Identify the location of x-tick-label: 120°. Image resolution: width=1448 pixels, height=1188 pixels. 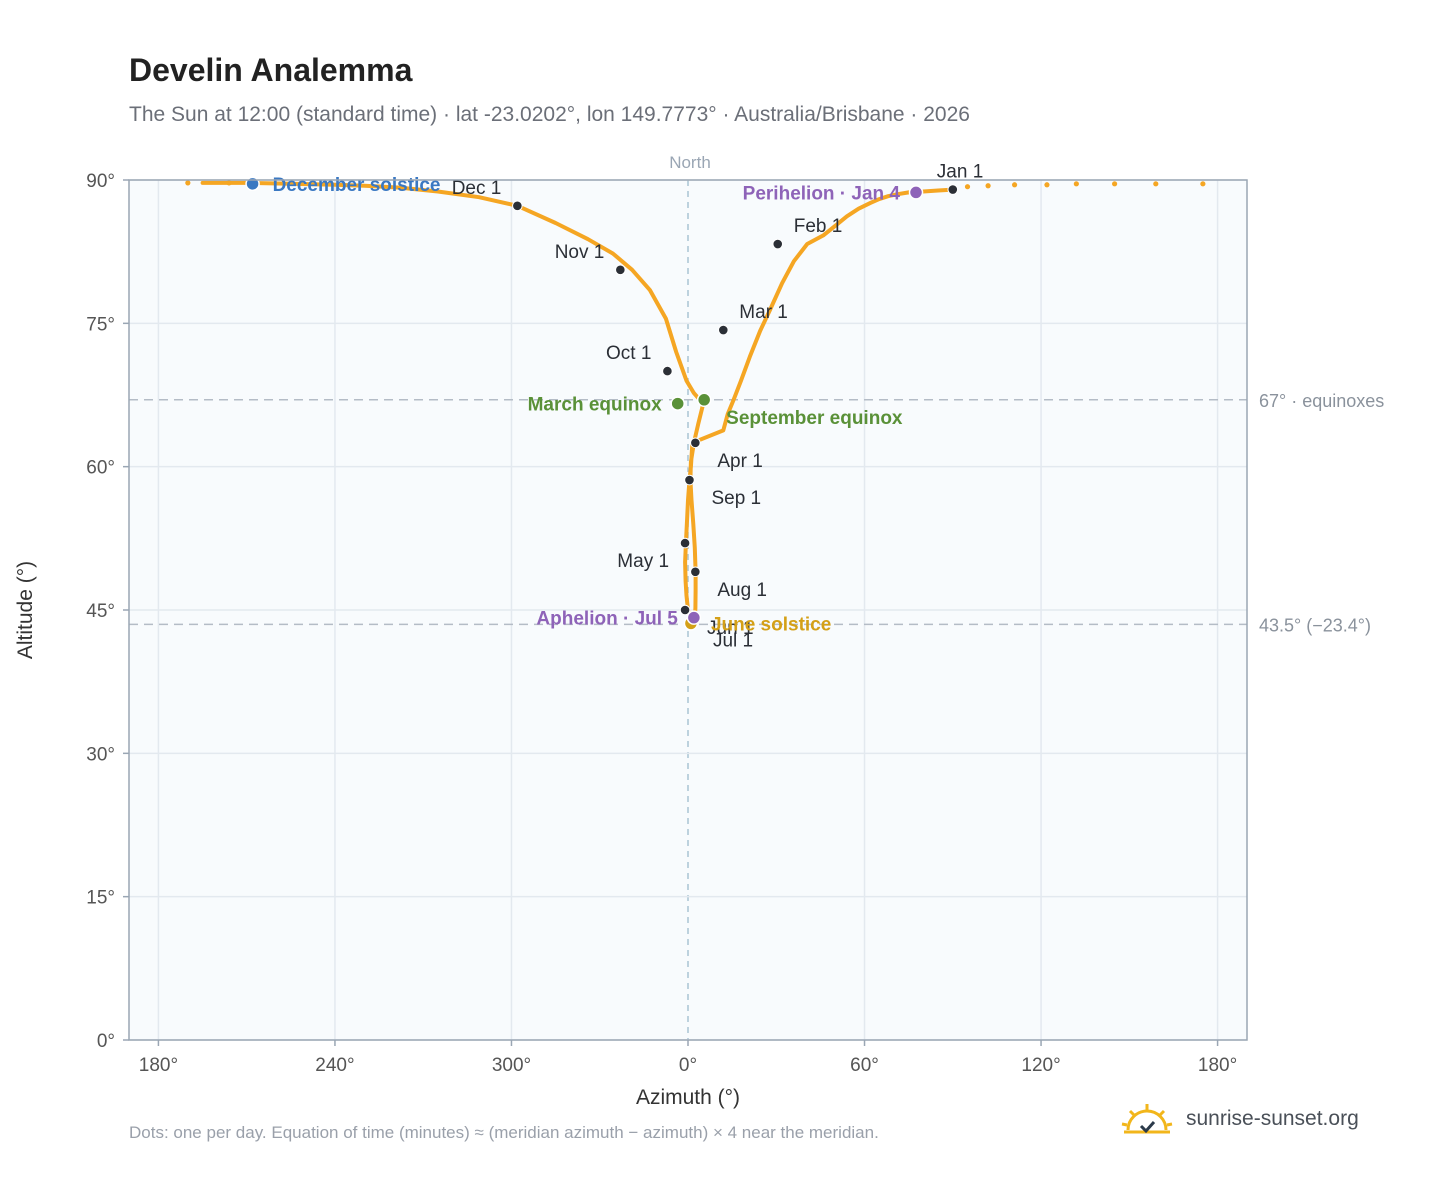
(1040, 1065).